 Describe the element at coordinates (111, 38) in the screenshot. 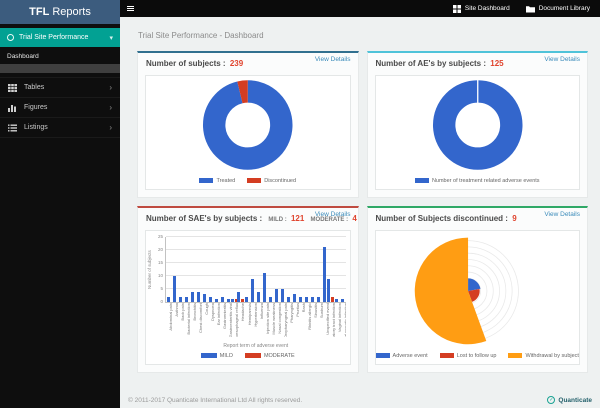

I see `chevron-down-icon: ▾` at that location.